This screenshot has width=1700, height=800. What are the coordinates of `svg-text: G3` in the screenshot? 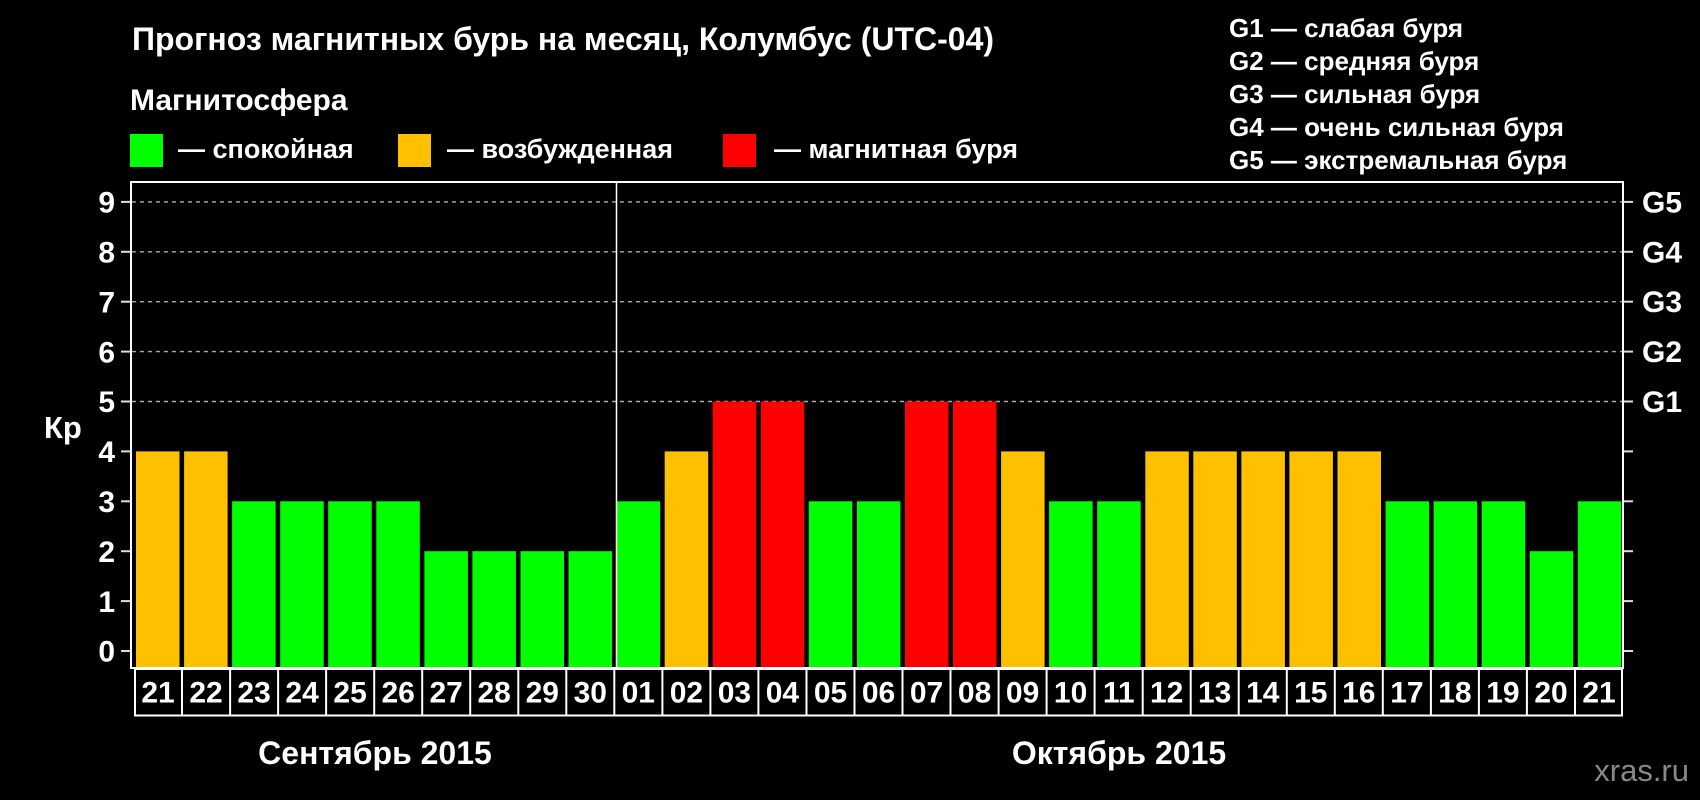 It's located at (1662, 302).